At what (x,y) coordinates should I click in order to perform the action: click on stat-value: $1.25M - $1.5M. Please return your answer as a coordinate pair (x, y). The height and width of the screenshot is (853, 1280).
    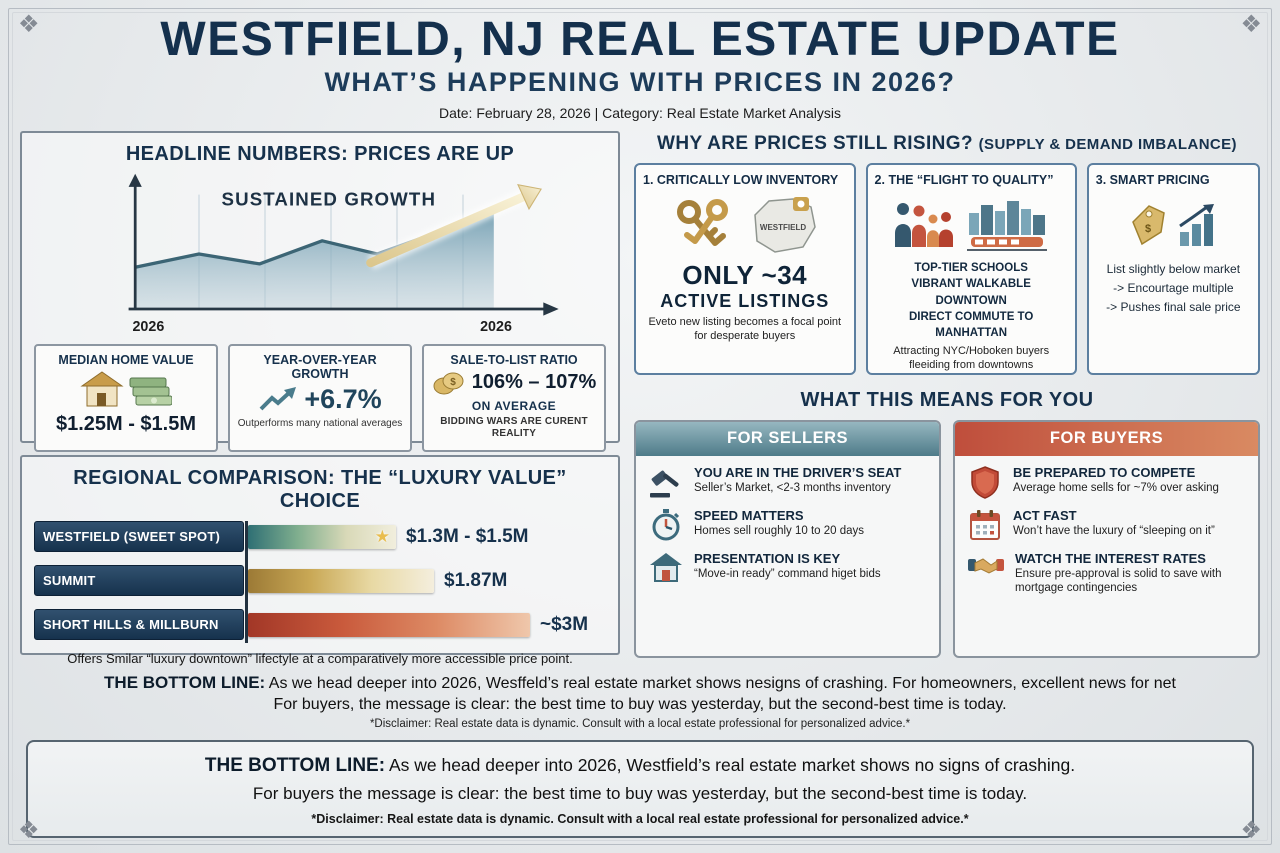
    Looking at the image, I should click on (126, 423).